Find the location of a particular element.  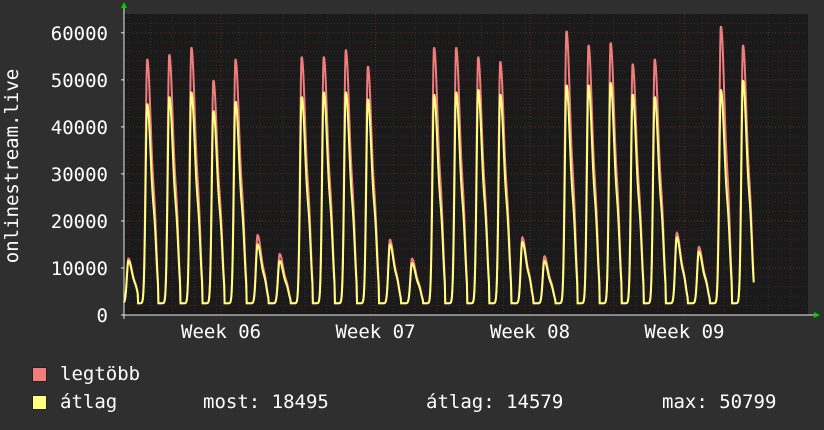

y-tick-label: 60000 is located at coordinates (79, 34).